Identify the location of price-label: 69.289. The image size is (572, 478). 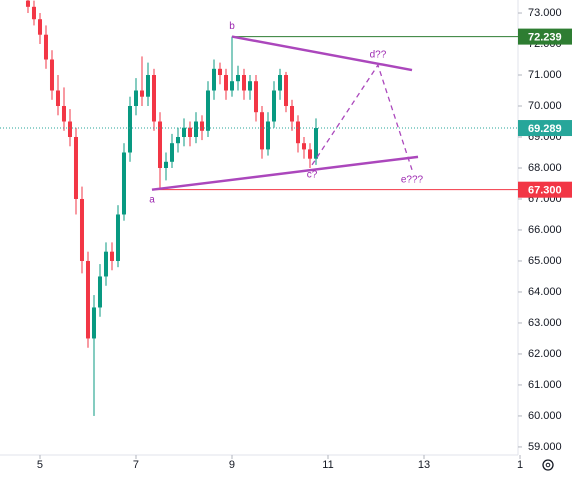
(545, 129).